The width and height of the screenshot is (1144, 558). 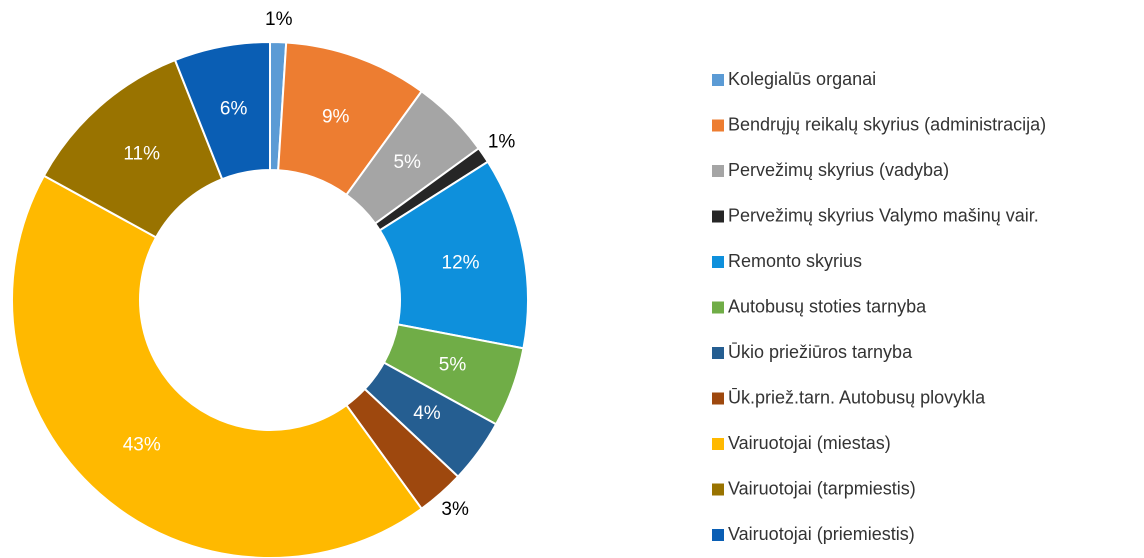 I want to click on data-label: 4%, so click(x=427, y=413).